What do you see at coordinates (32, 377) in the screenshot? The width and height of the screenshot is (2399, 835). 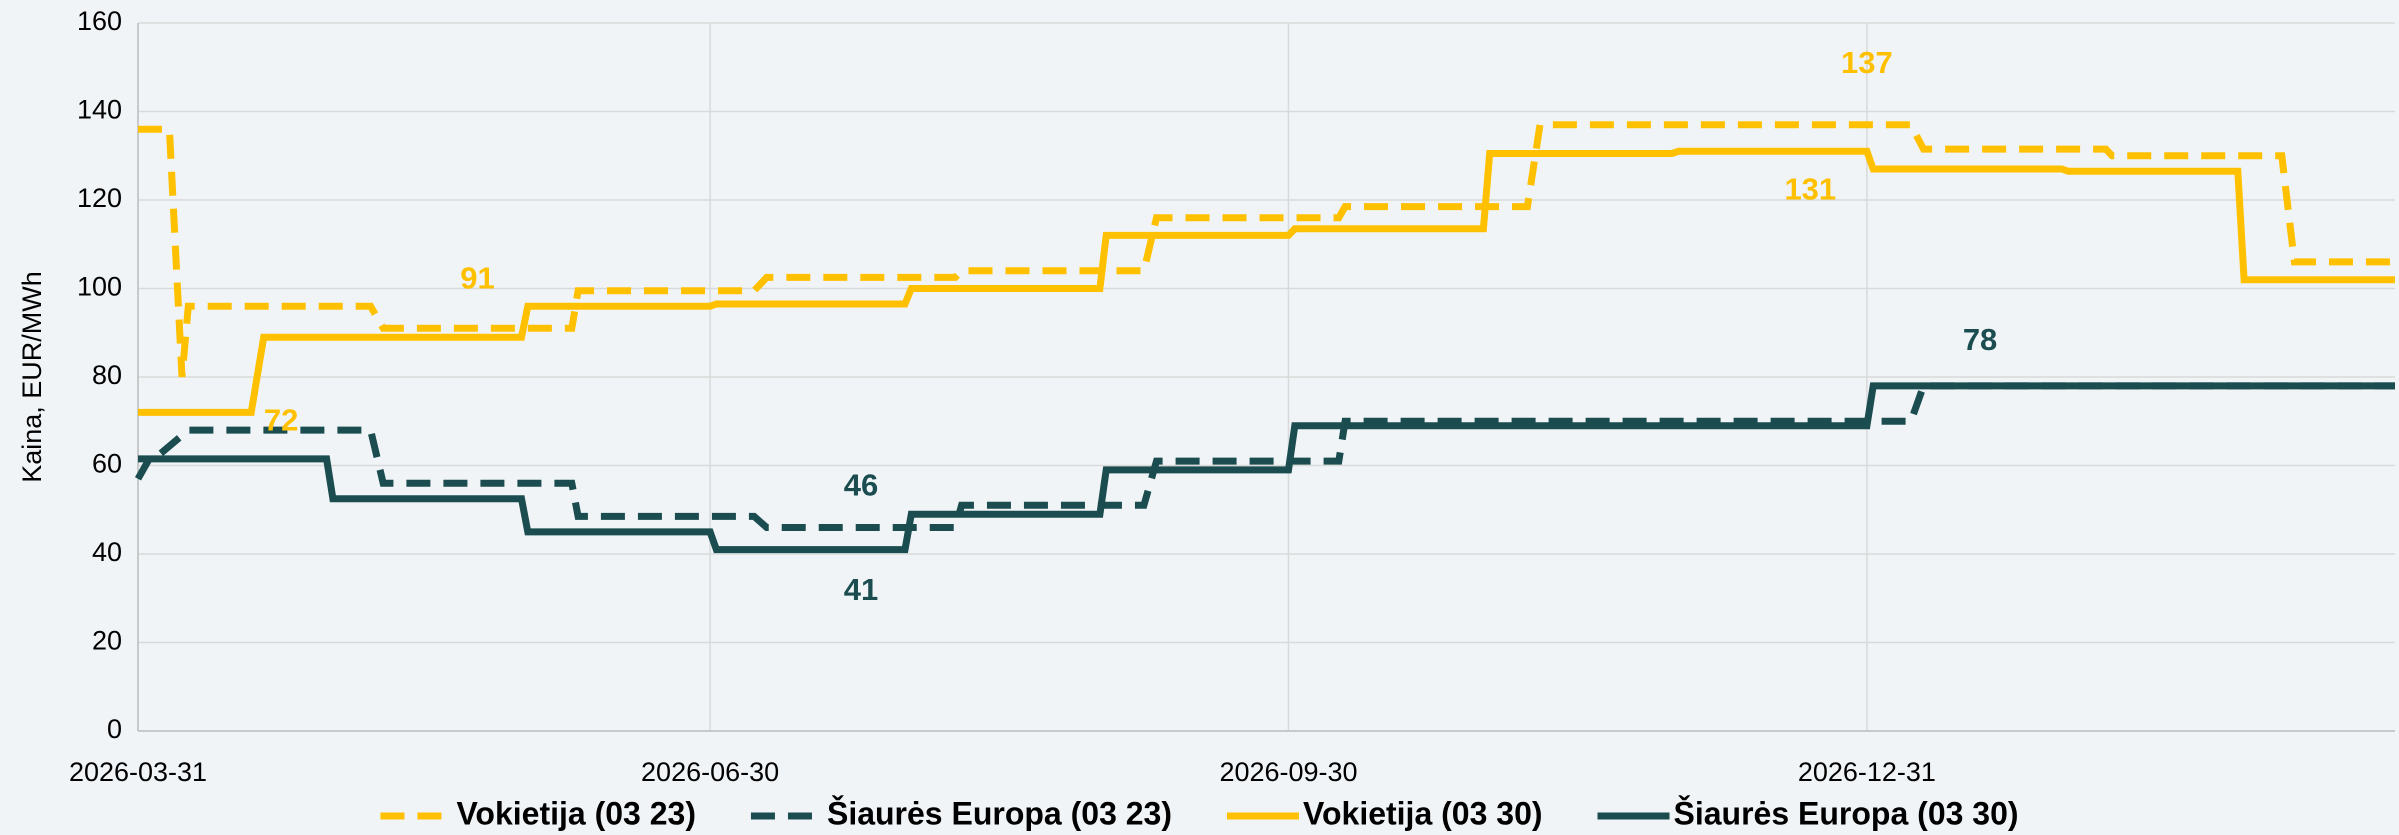 I see `y-axis-label: Kaina, EUR/MWh` at bounding box center [32, 377].